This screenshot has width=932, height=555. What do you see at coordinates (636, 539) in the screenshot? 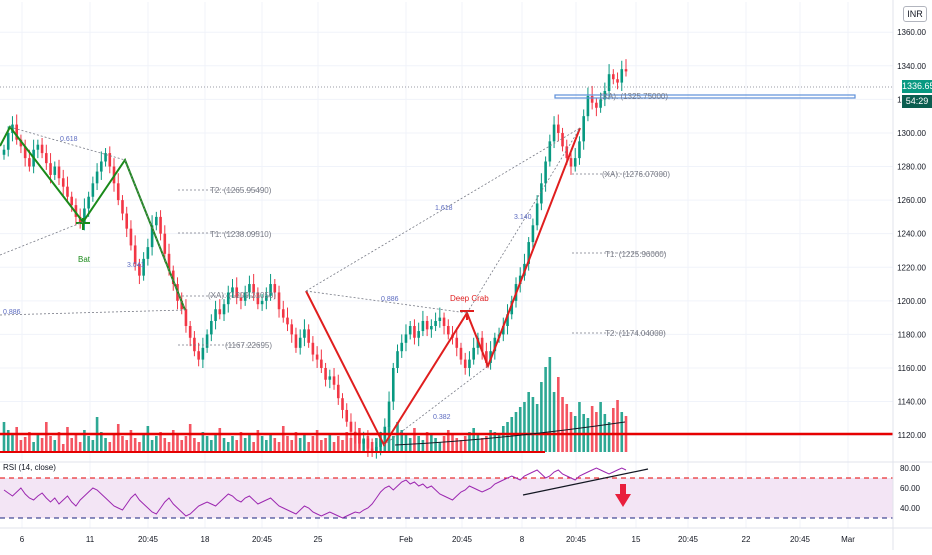
I see `x-tick-label: 15` at bounding box center [636, 539].